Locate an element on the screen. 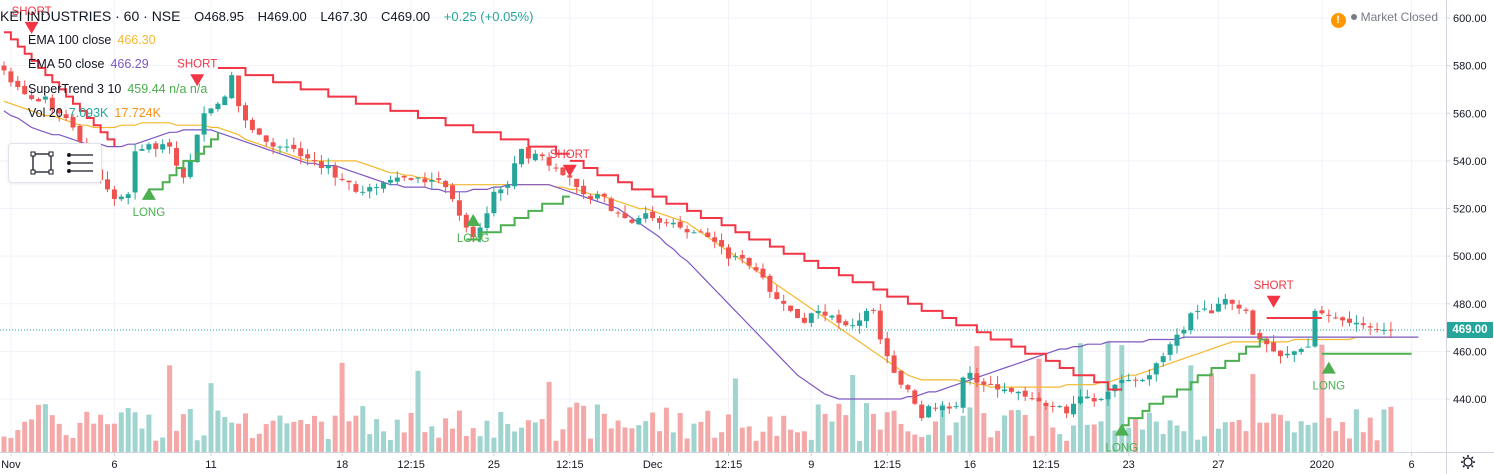 Image resolution: width=1494 pixels, height=474 pixels. market-status: ! Market Closed is located at coordinates (1384, 19).